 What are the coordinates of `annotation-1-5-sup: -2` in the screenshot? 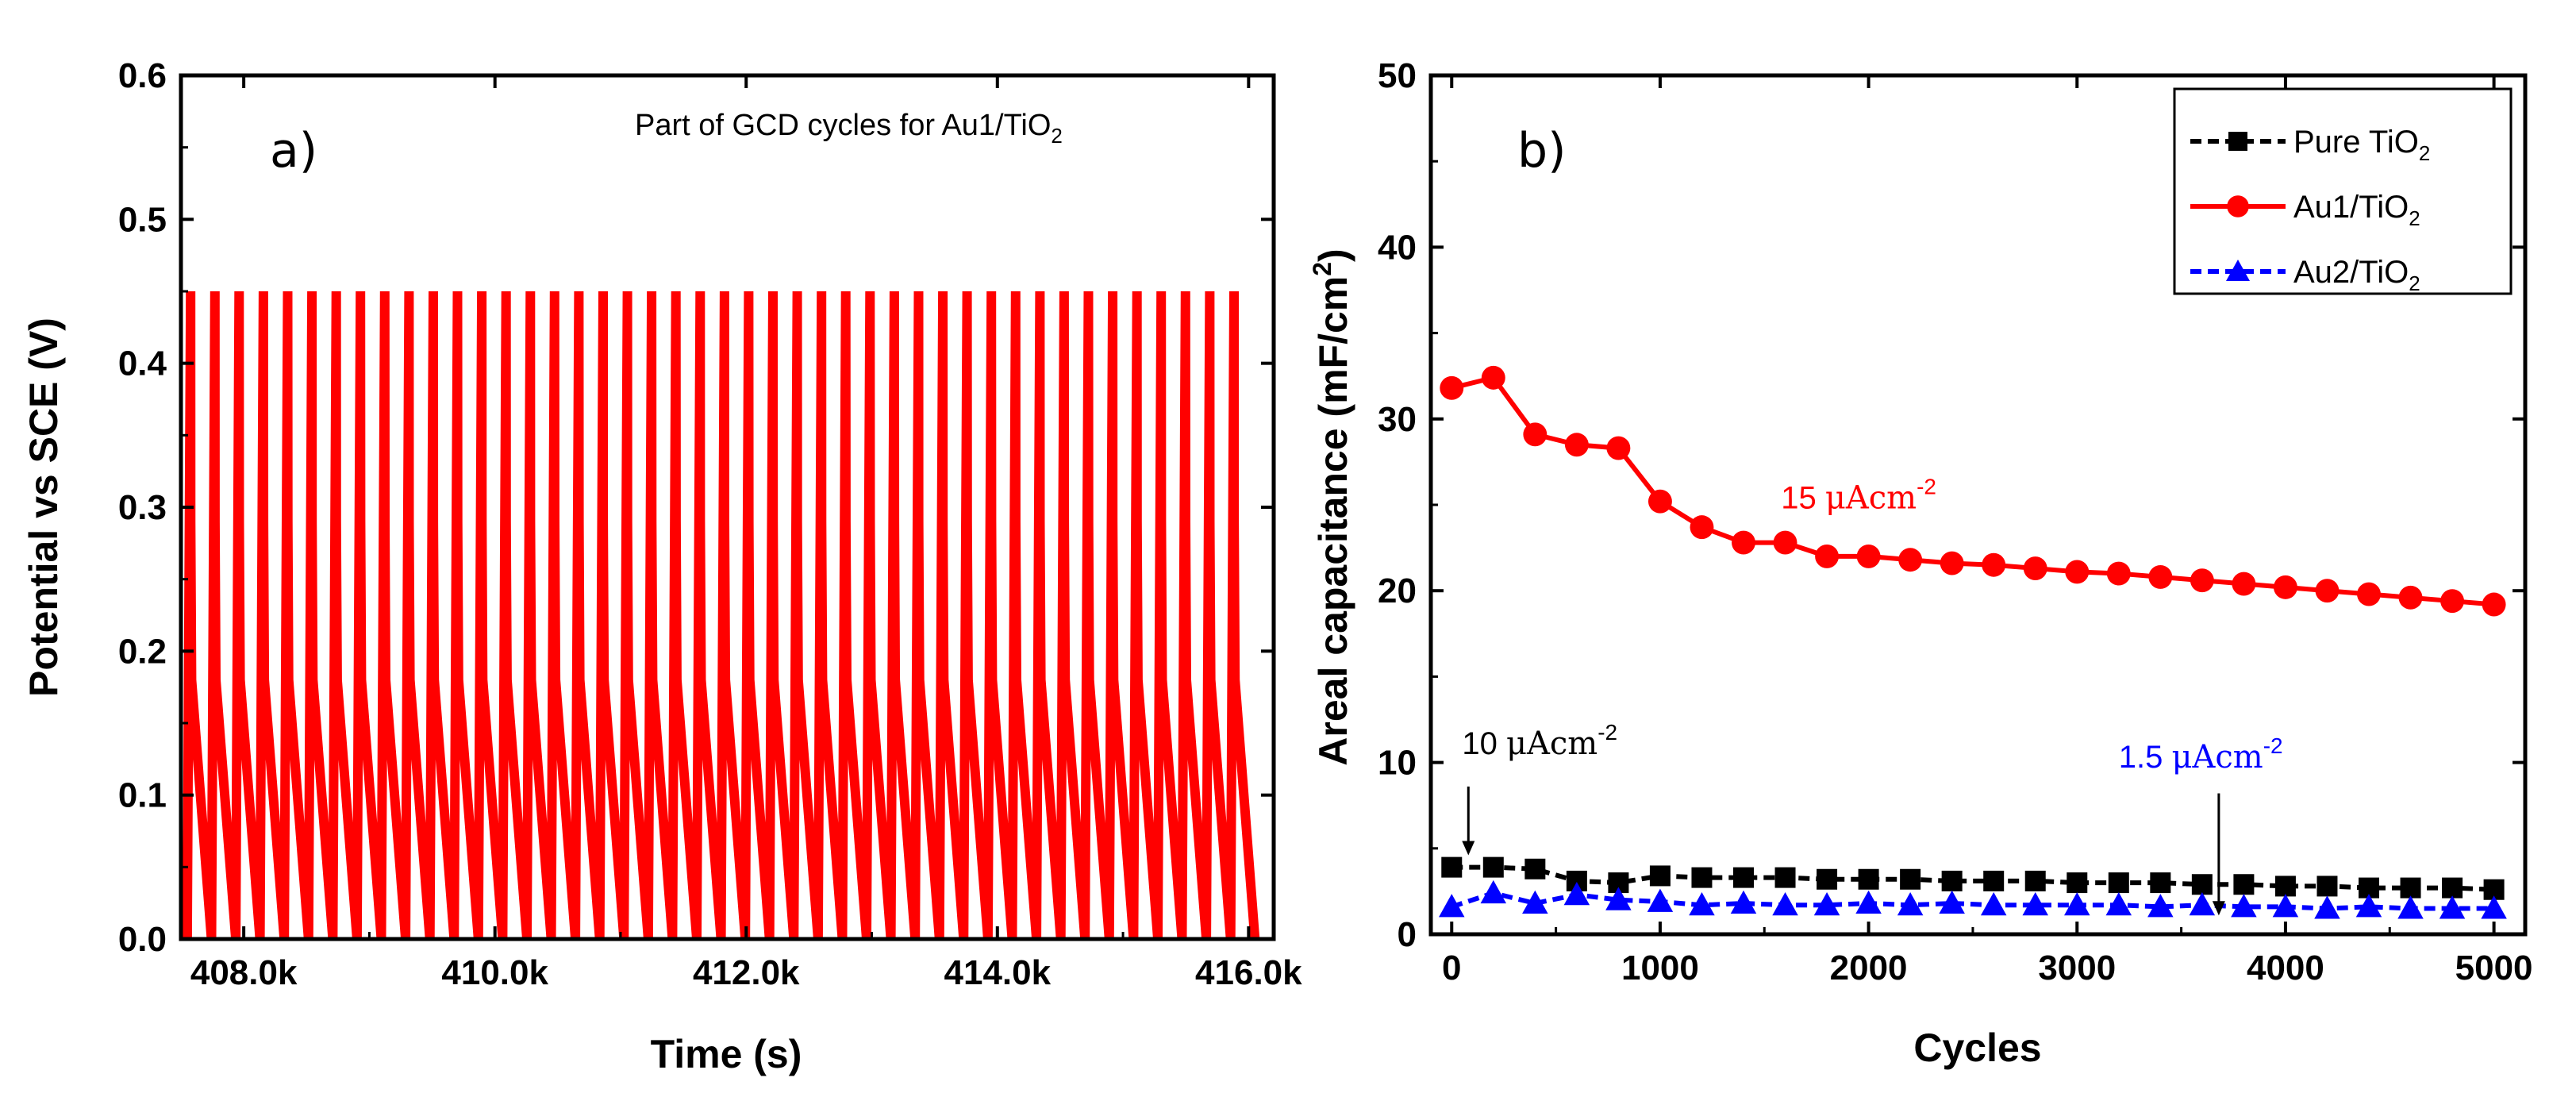 It's located at (2273, 746).